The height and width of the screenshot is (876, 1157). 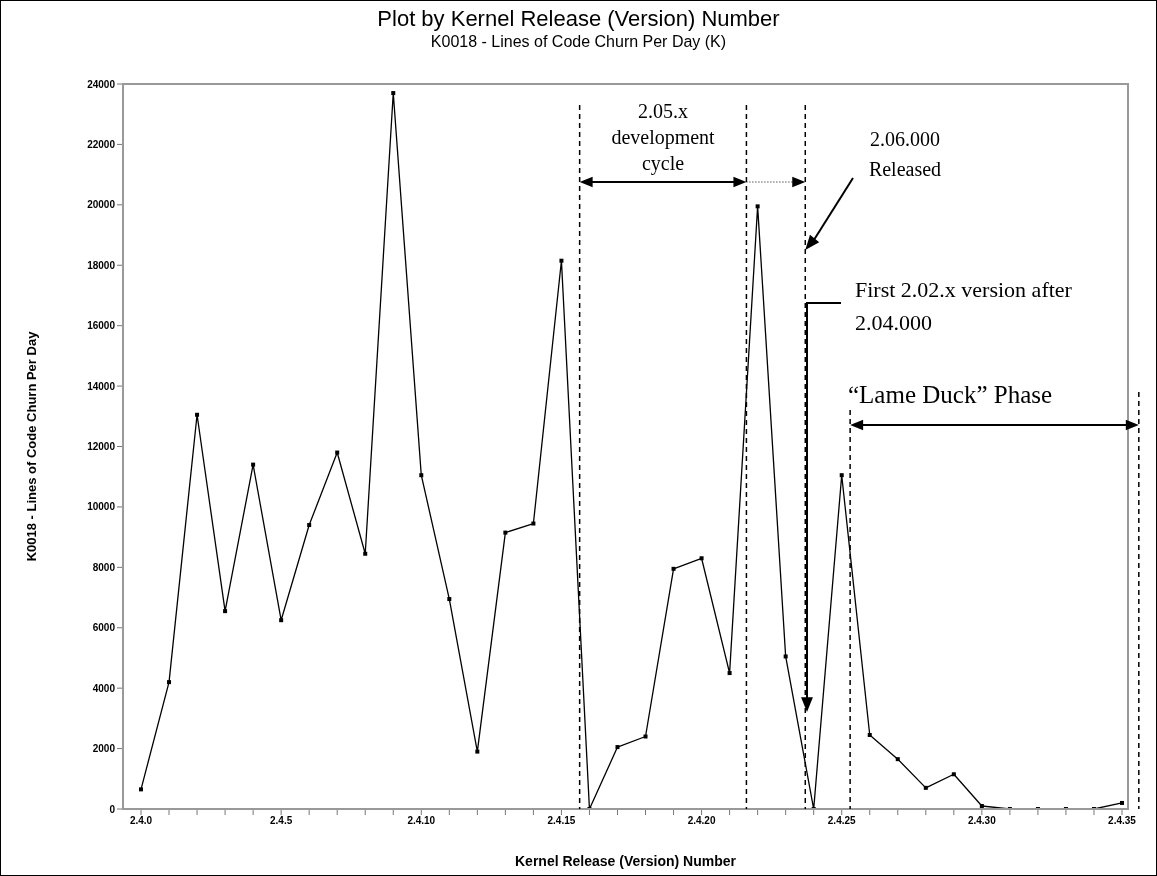 I want to click on annotation: First 2.02.x version after 2.04.000, so click(x=964, y=306).